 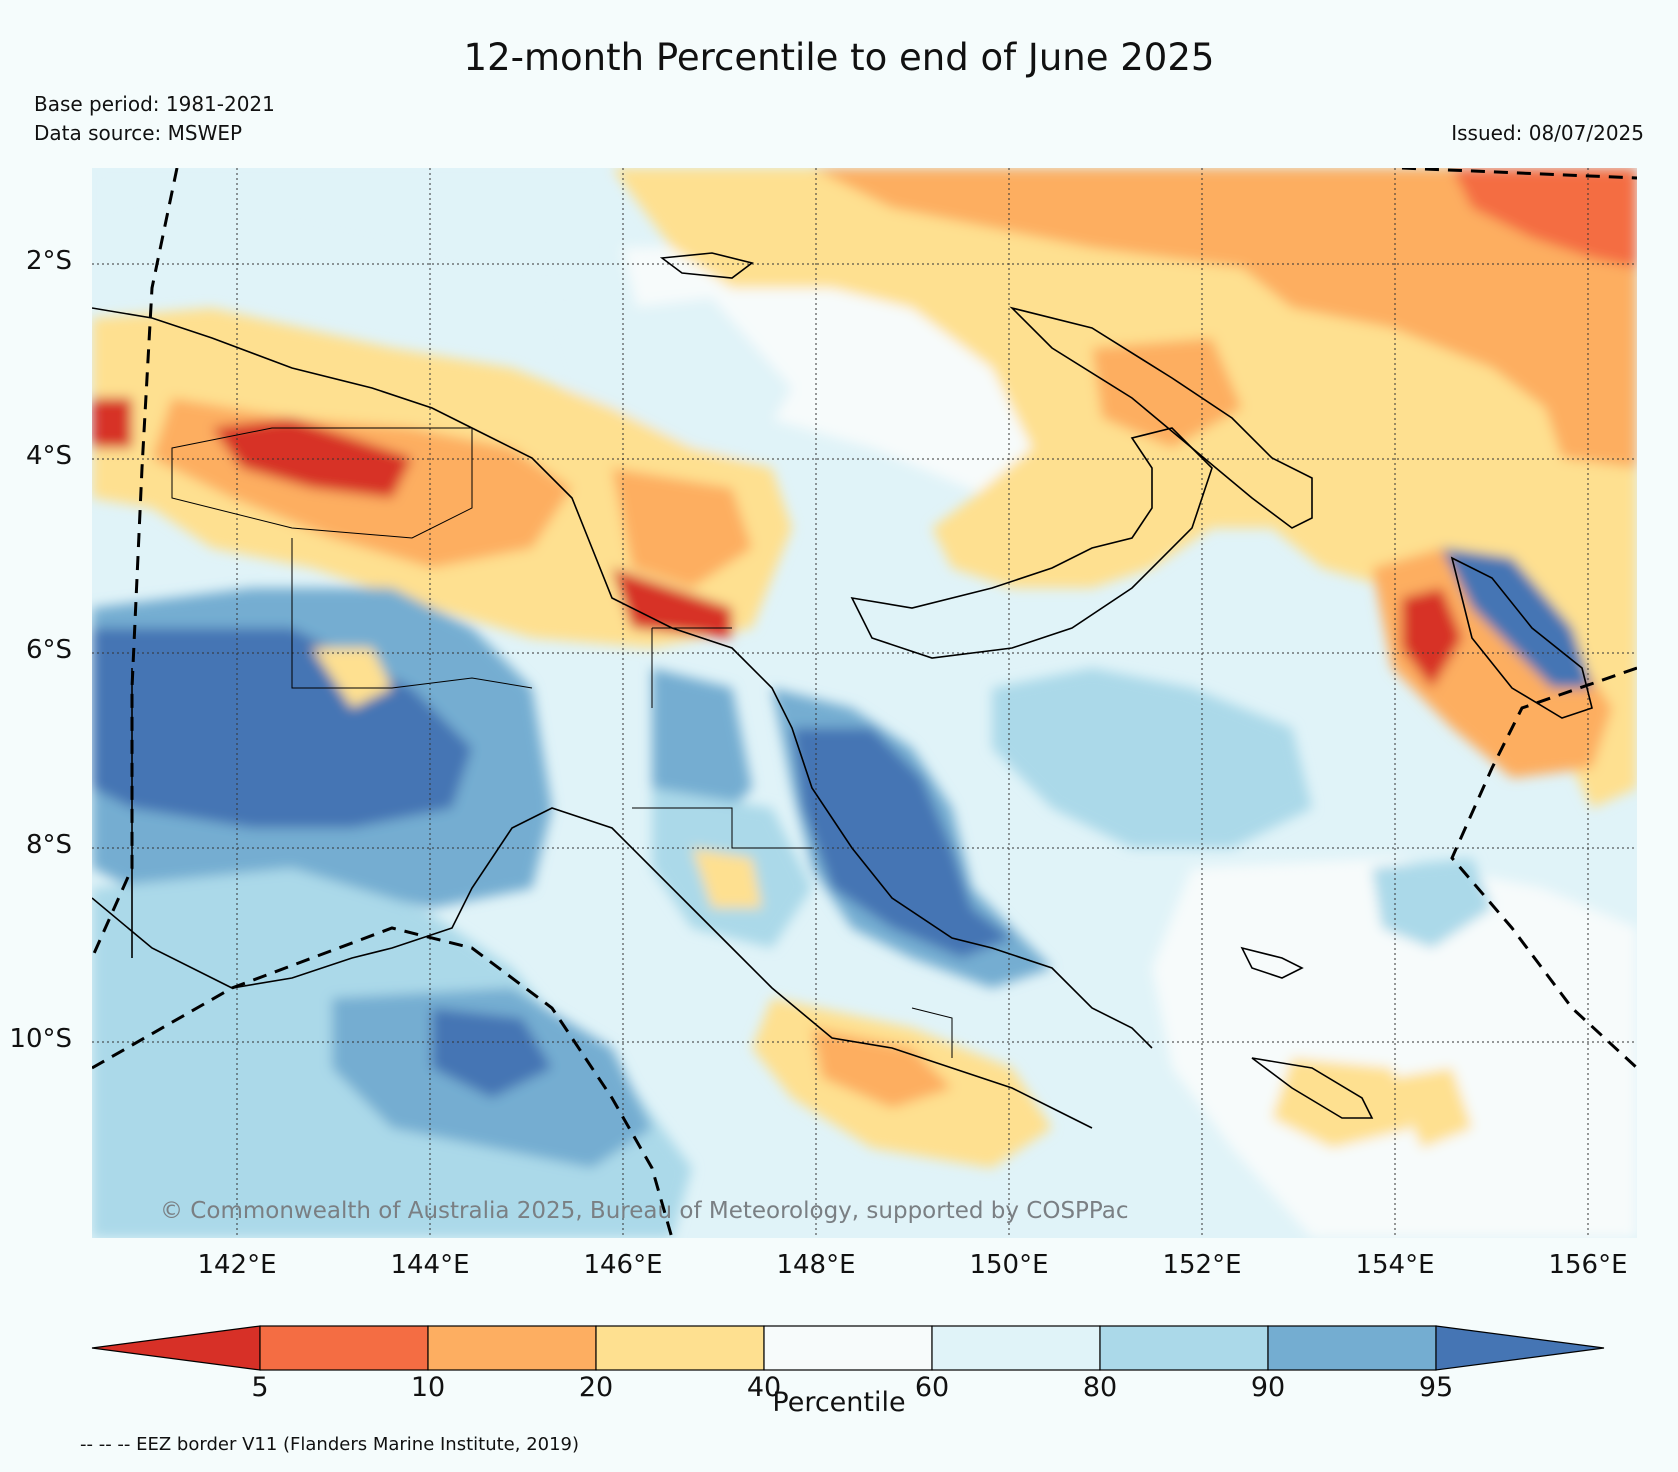 What do you see at coordinates (260, 1387) in the screenshot?
I see `colorbar-tick: 5` at bounding box center [260, 1387].